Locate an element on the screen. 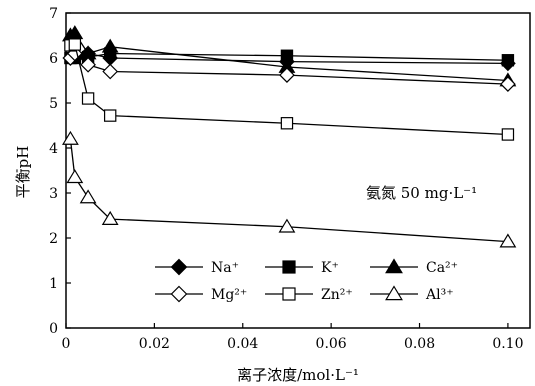 Image resolution: width=535 pixels, height=386 pixels. x-axis: 0 0.02 0.04 0.06 0.08 0.10 is located at coordinates (292, 337).